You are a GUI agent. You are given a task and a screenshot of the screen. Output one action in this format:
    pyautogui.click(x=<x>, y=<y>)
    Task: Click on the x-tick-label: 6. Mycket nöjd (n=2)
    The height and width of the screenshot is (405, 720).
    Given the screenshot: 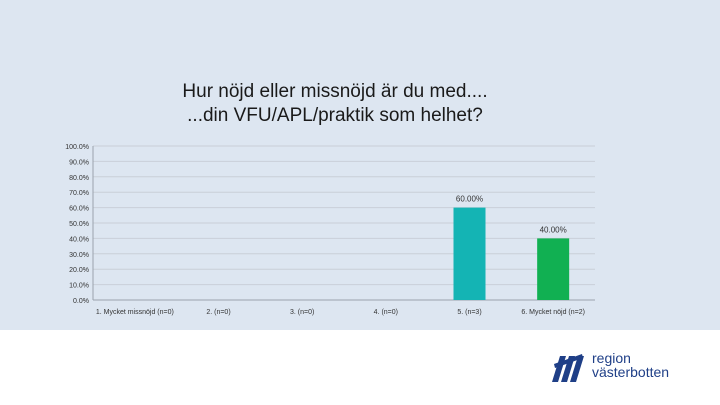 What is the action you would take?
    pyautogui.click(x=553, y=312)
    